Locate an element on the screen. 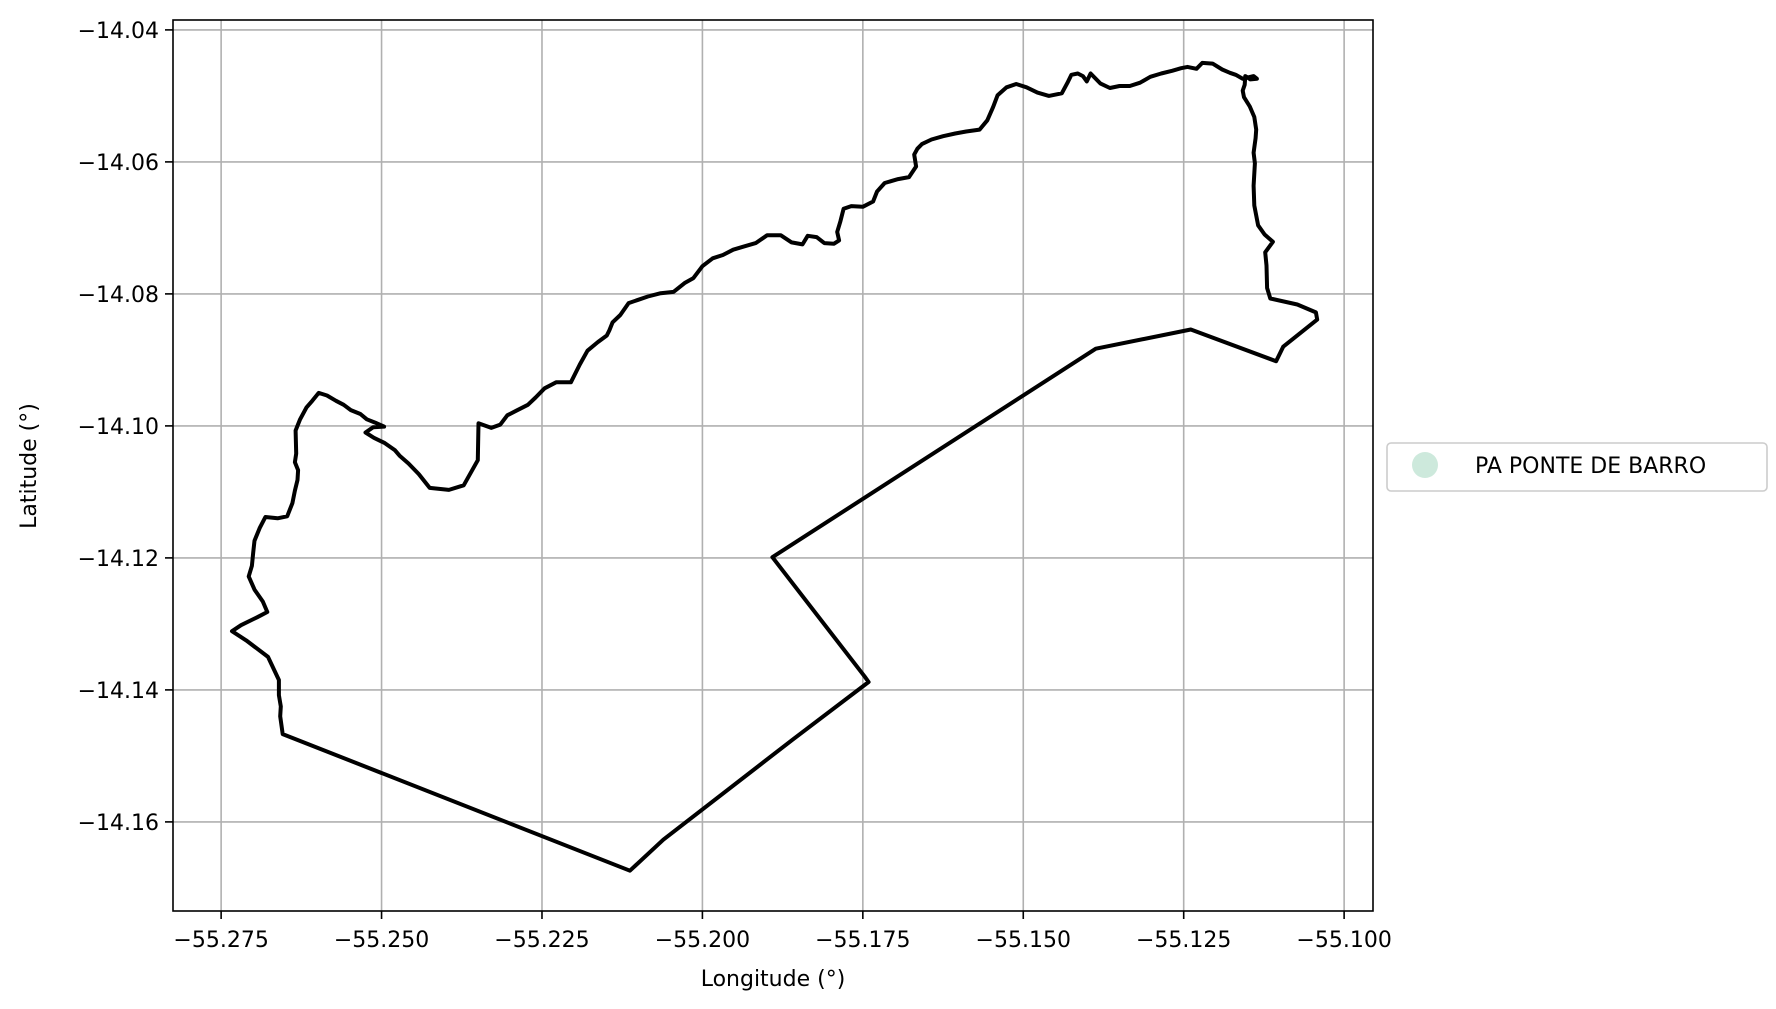 This screenshot has height=1009, width=1776. y-tick-label: −14.16 is located at coordinates (118, 823).